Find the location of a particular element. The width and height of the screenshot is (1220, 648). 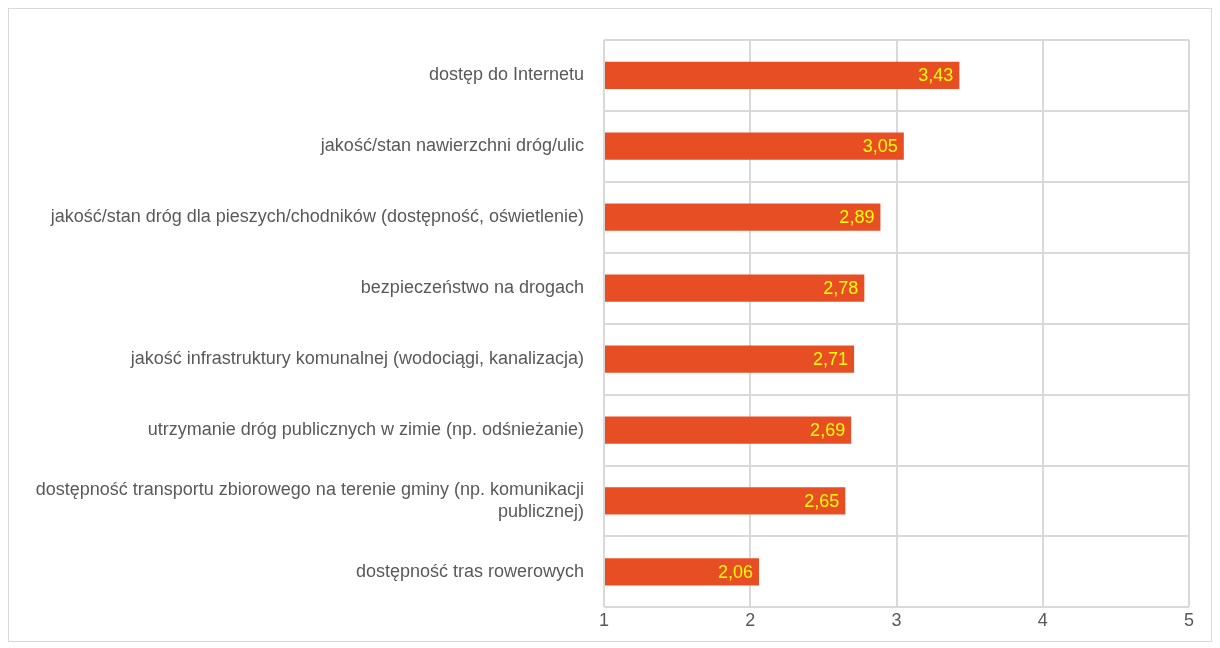

y-tick-label: dostępność tras rowerowych is located at coordinates (469, 570).